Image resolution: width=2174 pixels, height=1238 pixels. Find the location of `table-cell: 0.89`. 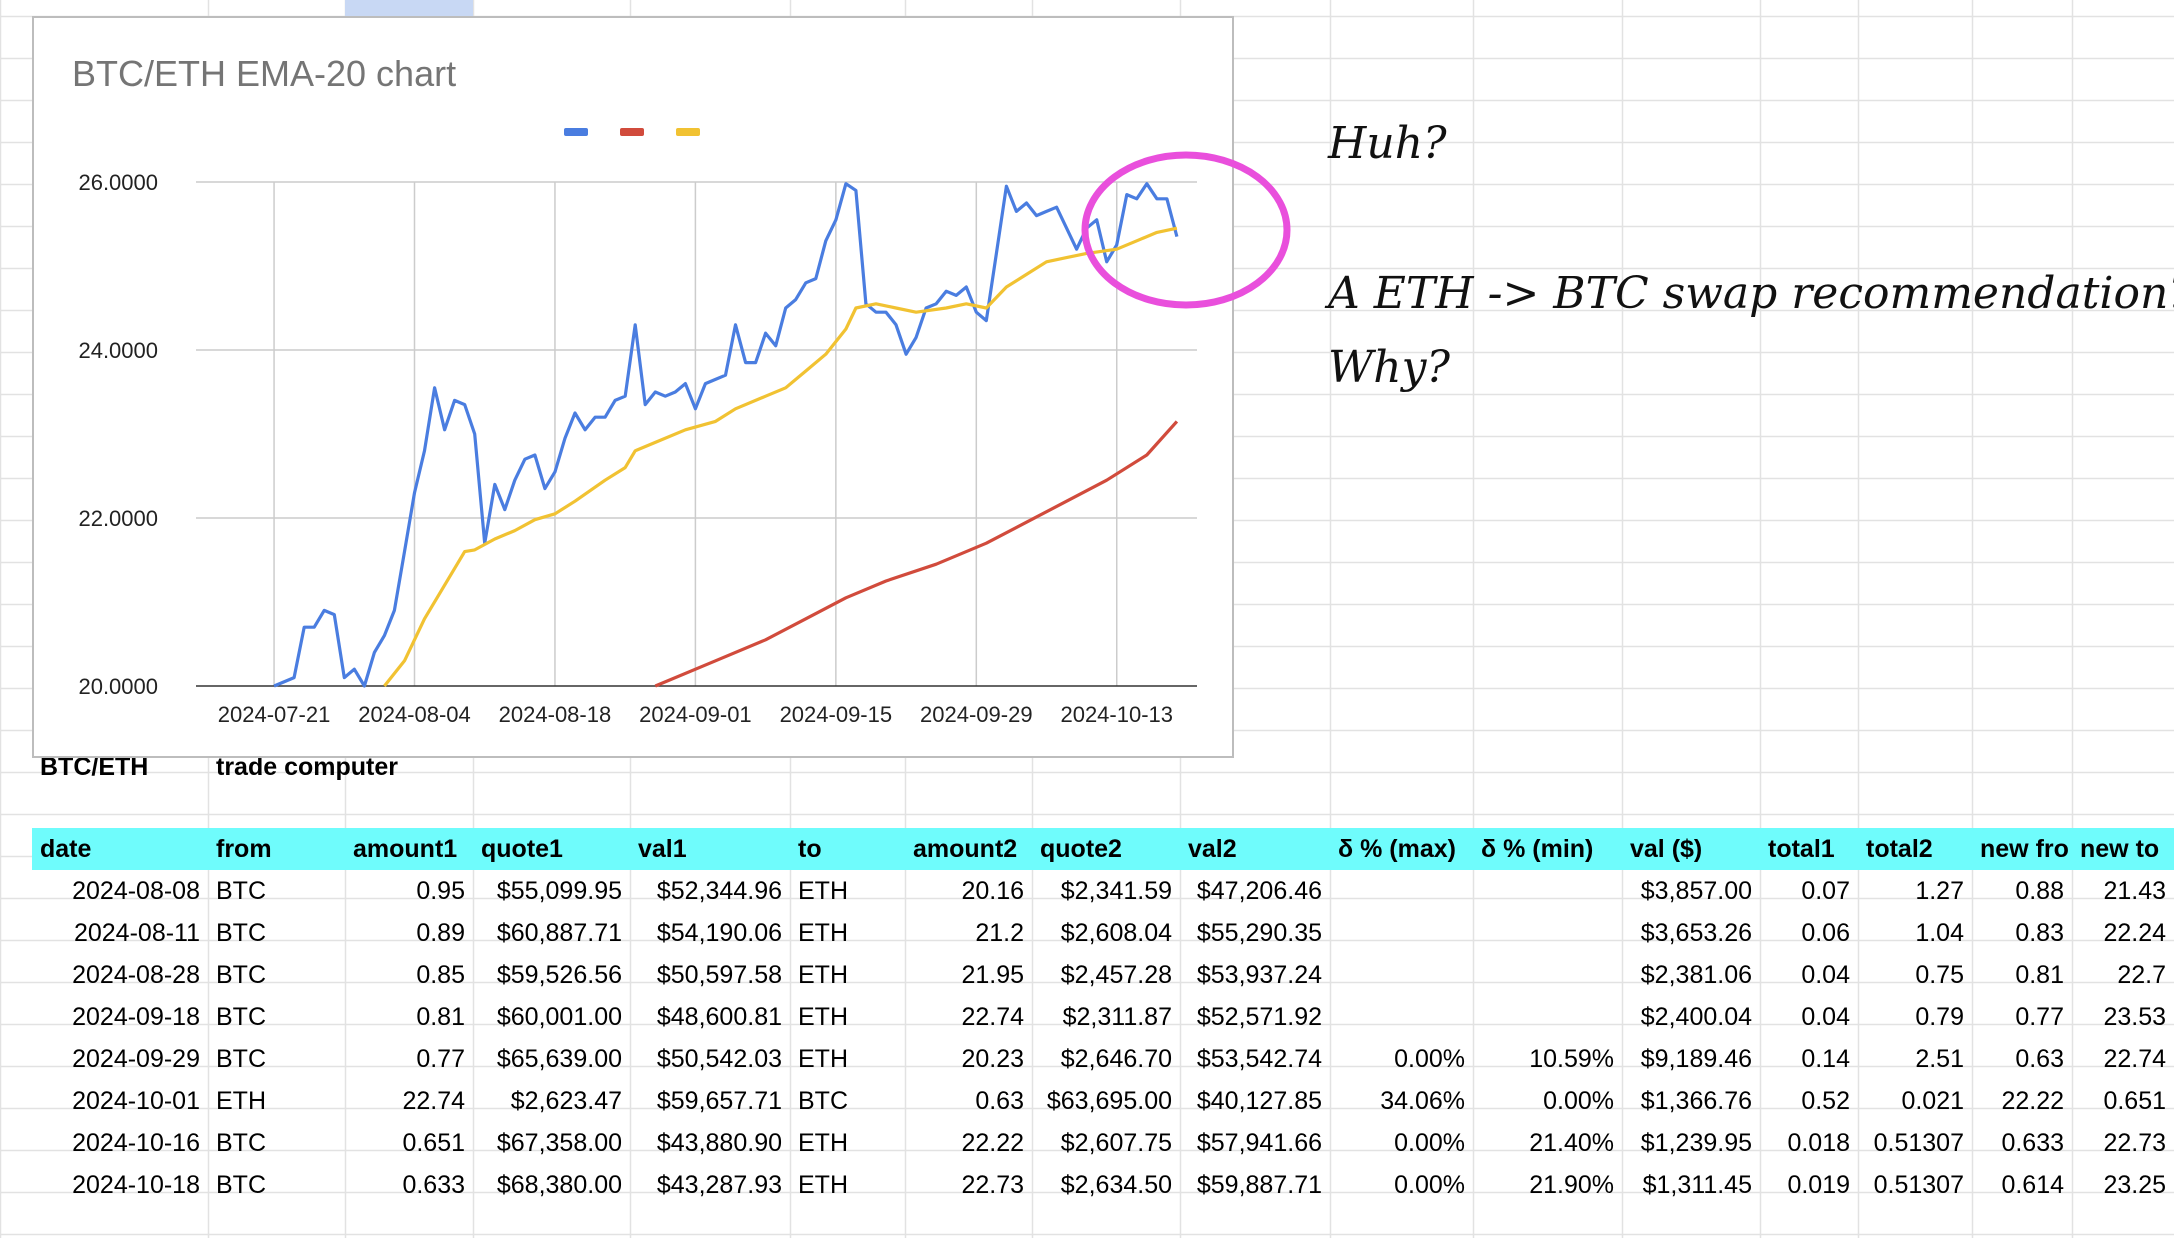

table-cell: 0.89 is located at coordinates (440, 933).